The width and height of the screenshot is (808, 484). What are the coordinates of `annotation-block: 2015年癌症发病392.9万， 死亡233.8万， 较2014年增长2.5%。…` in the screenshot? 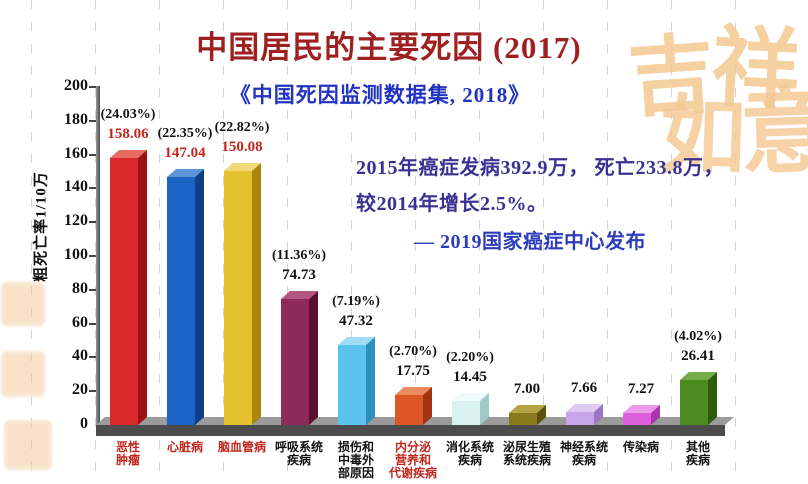 It's located at (576, 205).